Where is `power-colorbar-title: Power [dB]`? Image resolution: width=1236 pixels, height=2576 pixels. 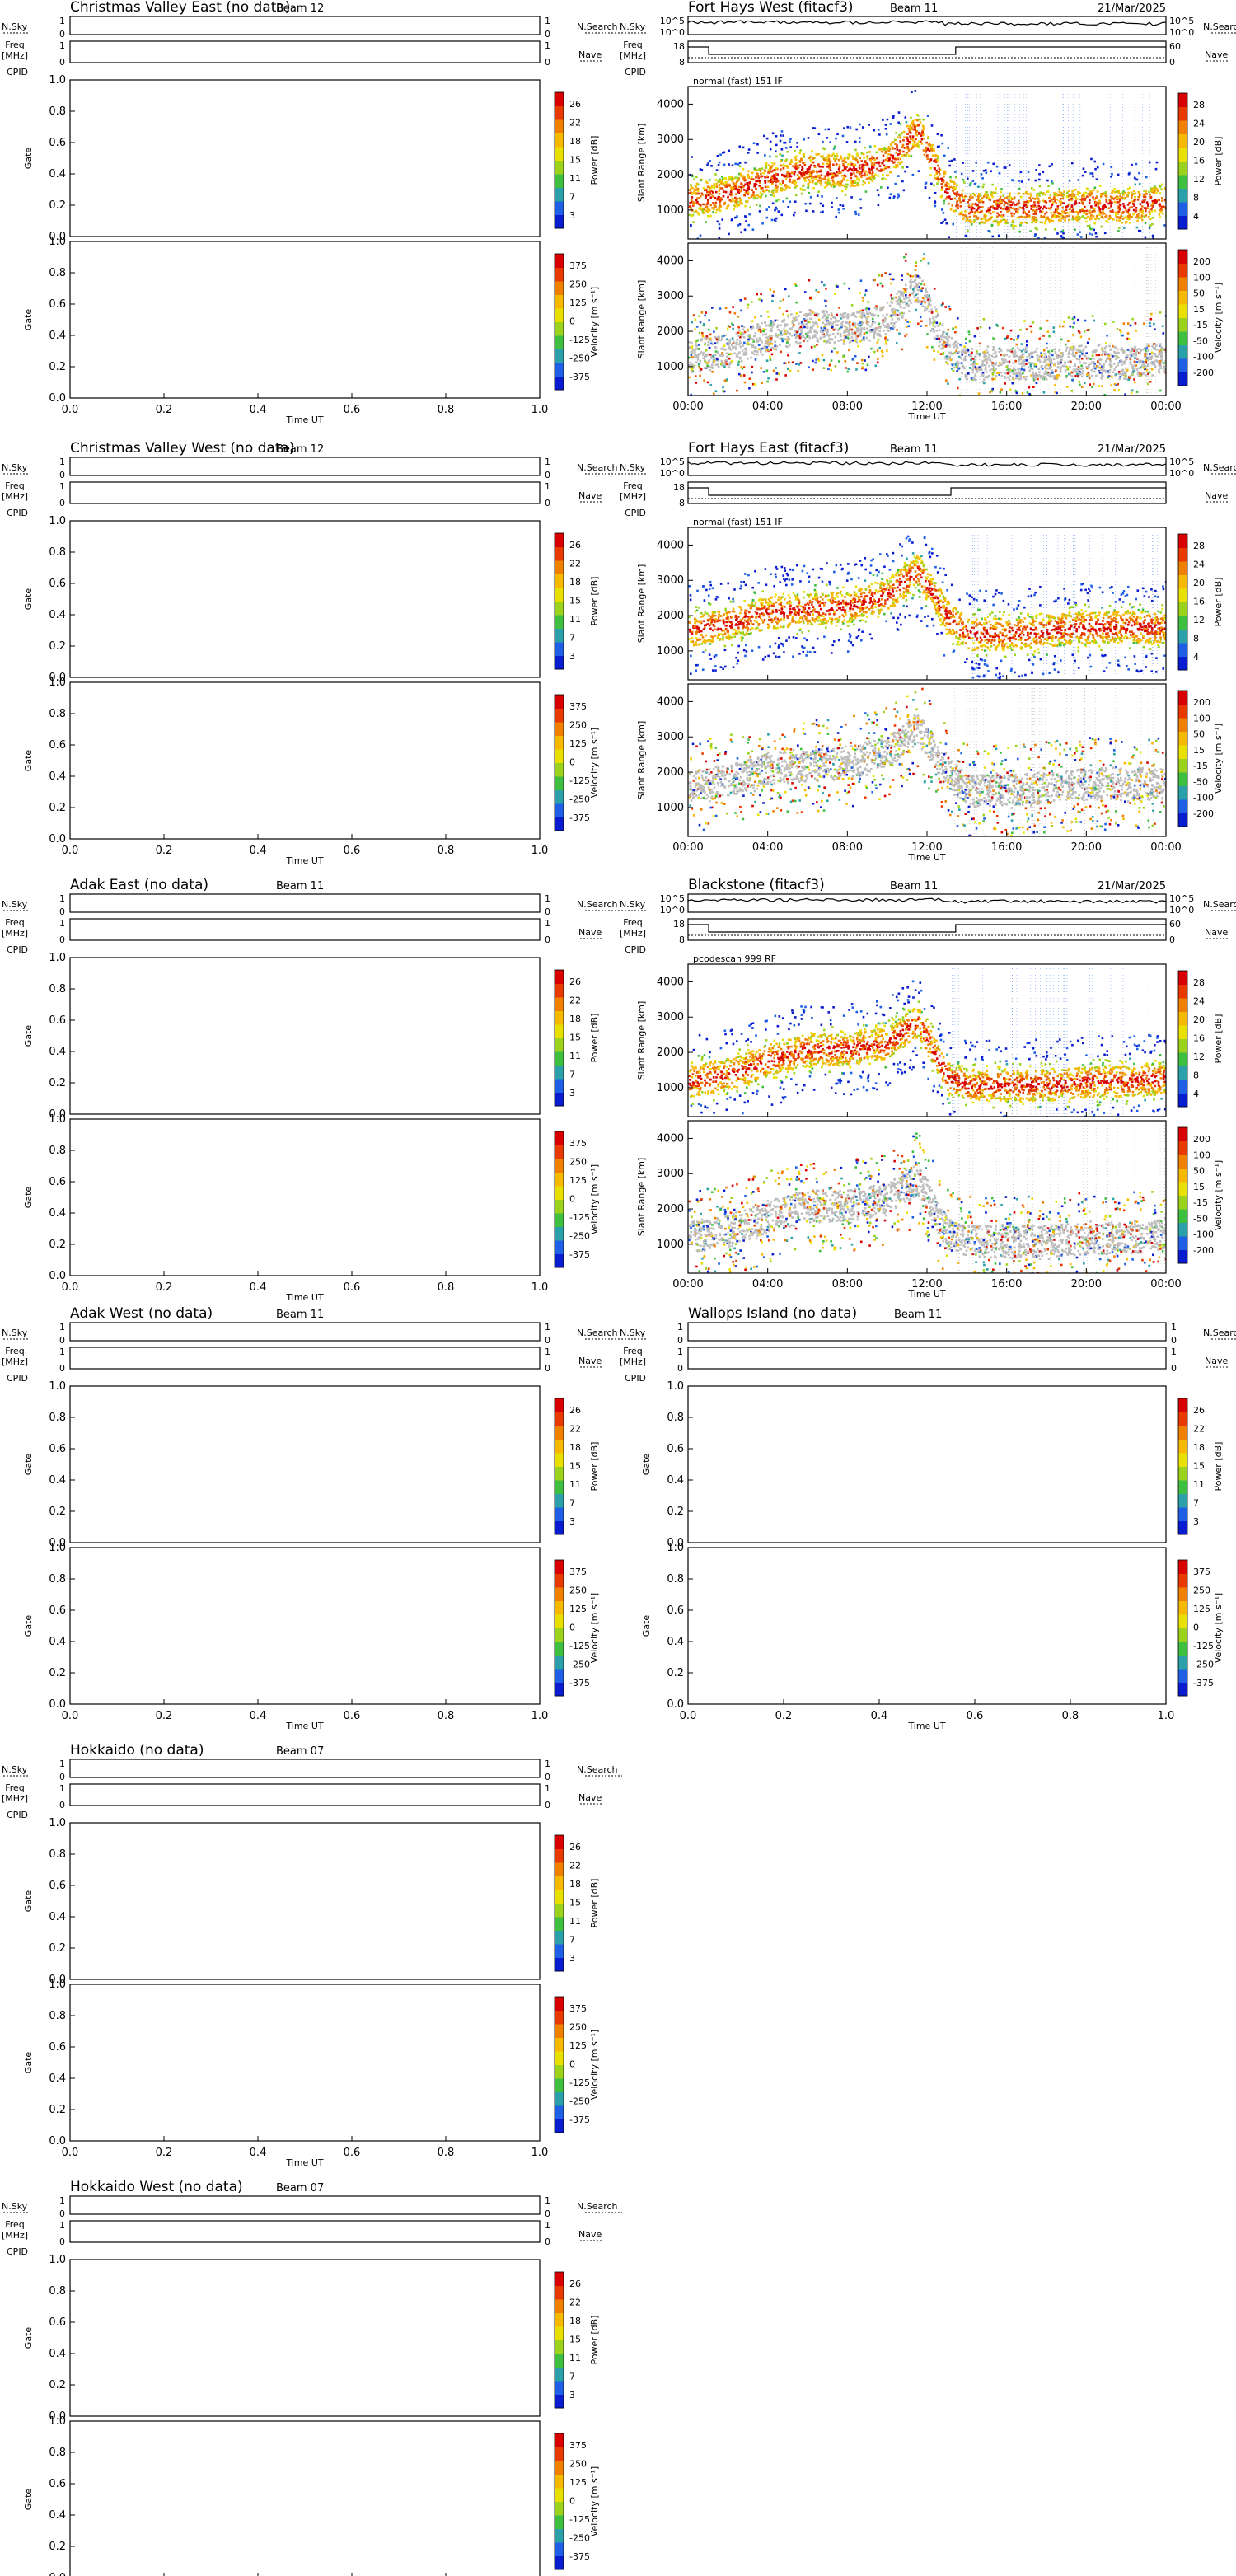 power-colorbar-title: Power [dB] is located at coordinates (1218, 1467).